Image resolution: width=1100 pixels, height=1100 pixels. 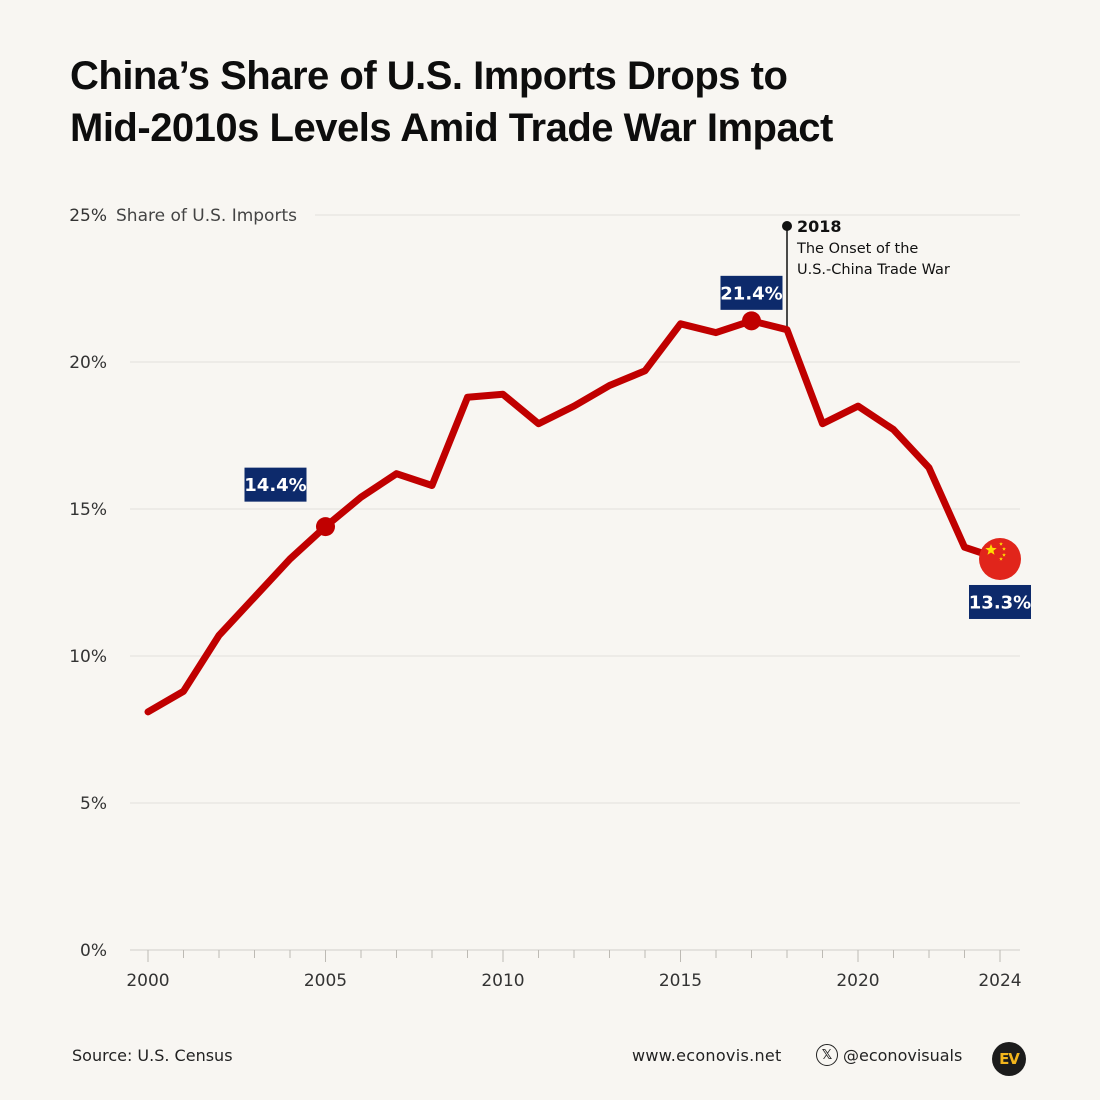 I want to click on source-note: Source: U.S. Census, so click(x=152, y=1055).